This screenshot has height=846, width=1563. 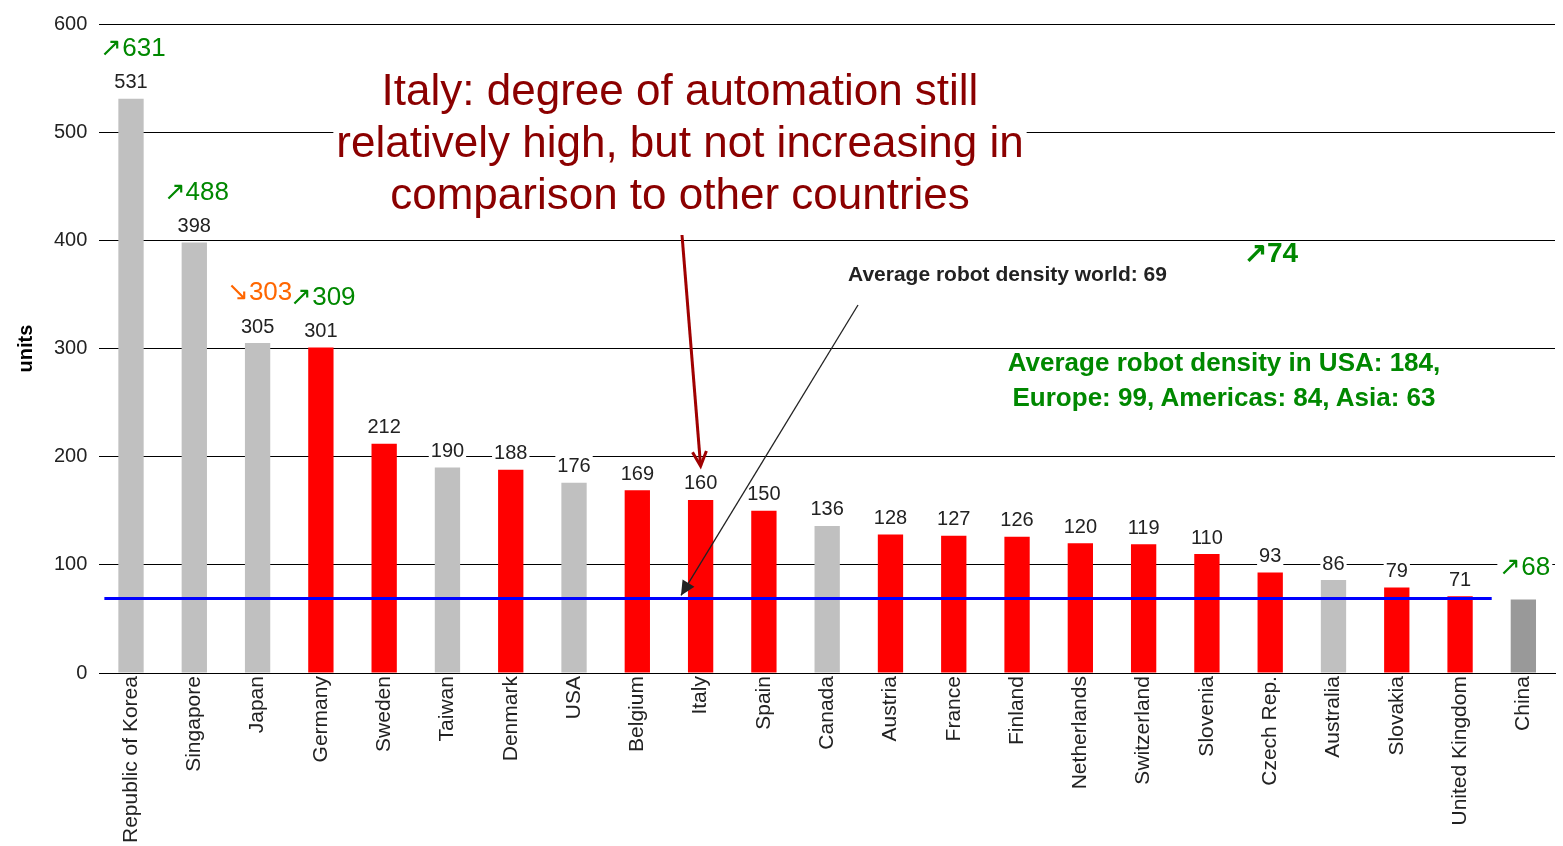 What do you see at coordinates (1525, 565) in the screenshot?
I see `annotation: ↗68` at bounding box center [1525, 565].